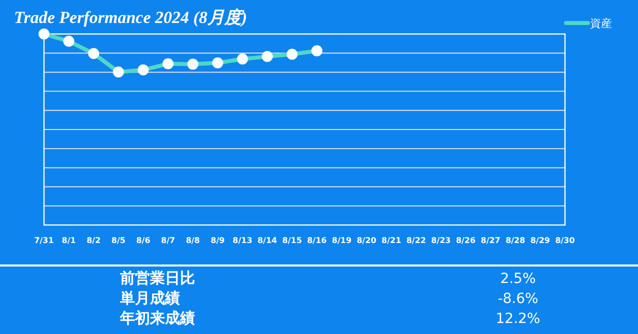  Describe the element at coordinates (518, 299) in the screenshot. I see `text: -8.6%` at that location.